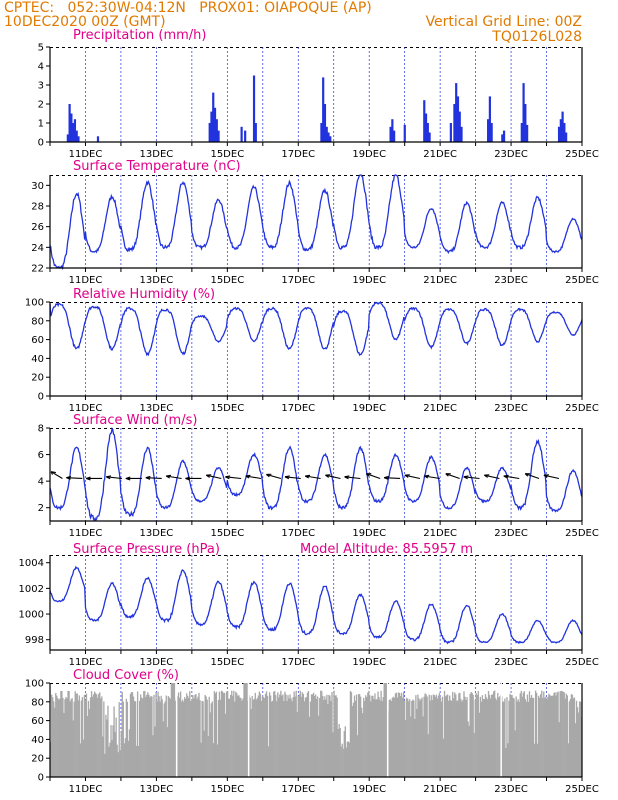 The width and height of the screenshot is (618, 800). What do you see at coordinates (41, 429) in the screenshot?
I see `y-tick-label: 8` at bounding box center [41, 429].